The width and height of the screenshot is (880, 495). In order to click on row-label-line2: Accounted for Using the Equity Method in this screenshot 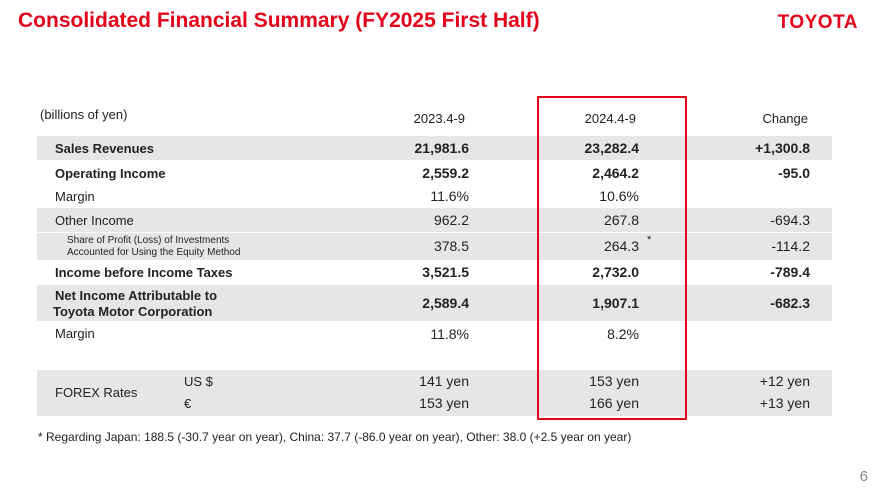, I will do `click(154, 252)`.